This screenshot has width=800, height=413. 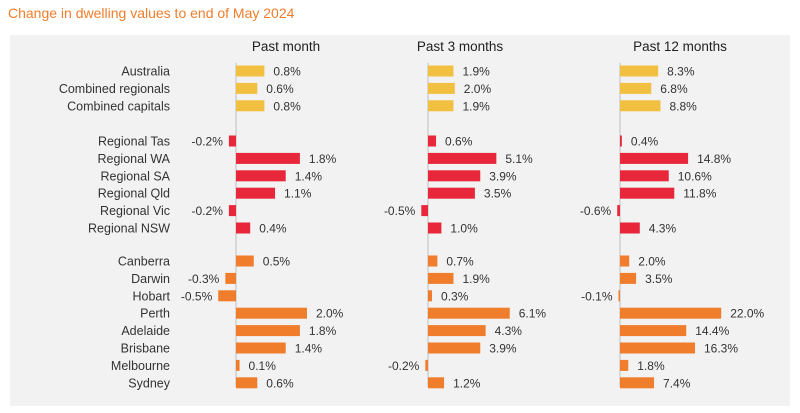 I want to click on data-label-adelaide-past-12-months: 14.4%, so click(x=712, y=331).